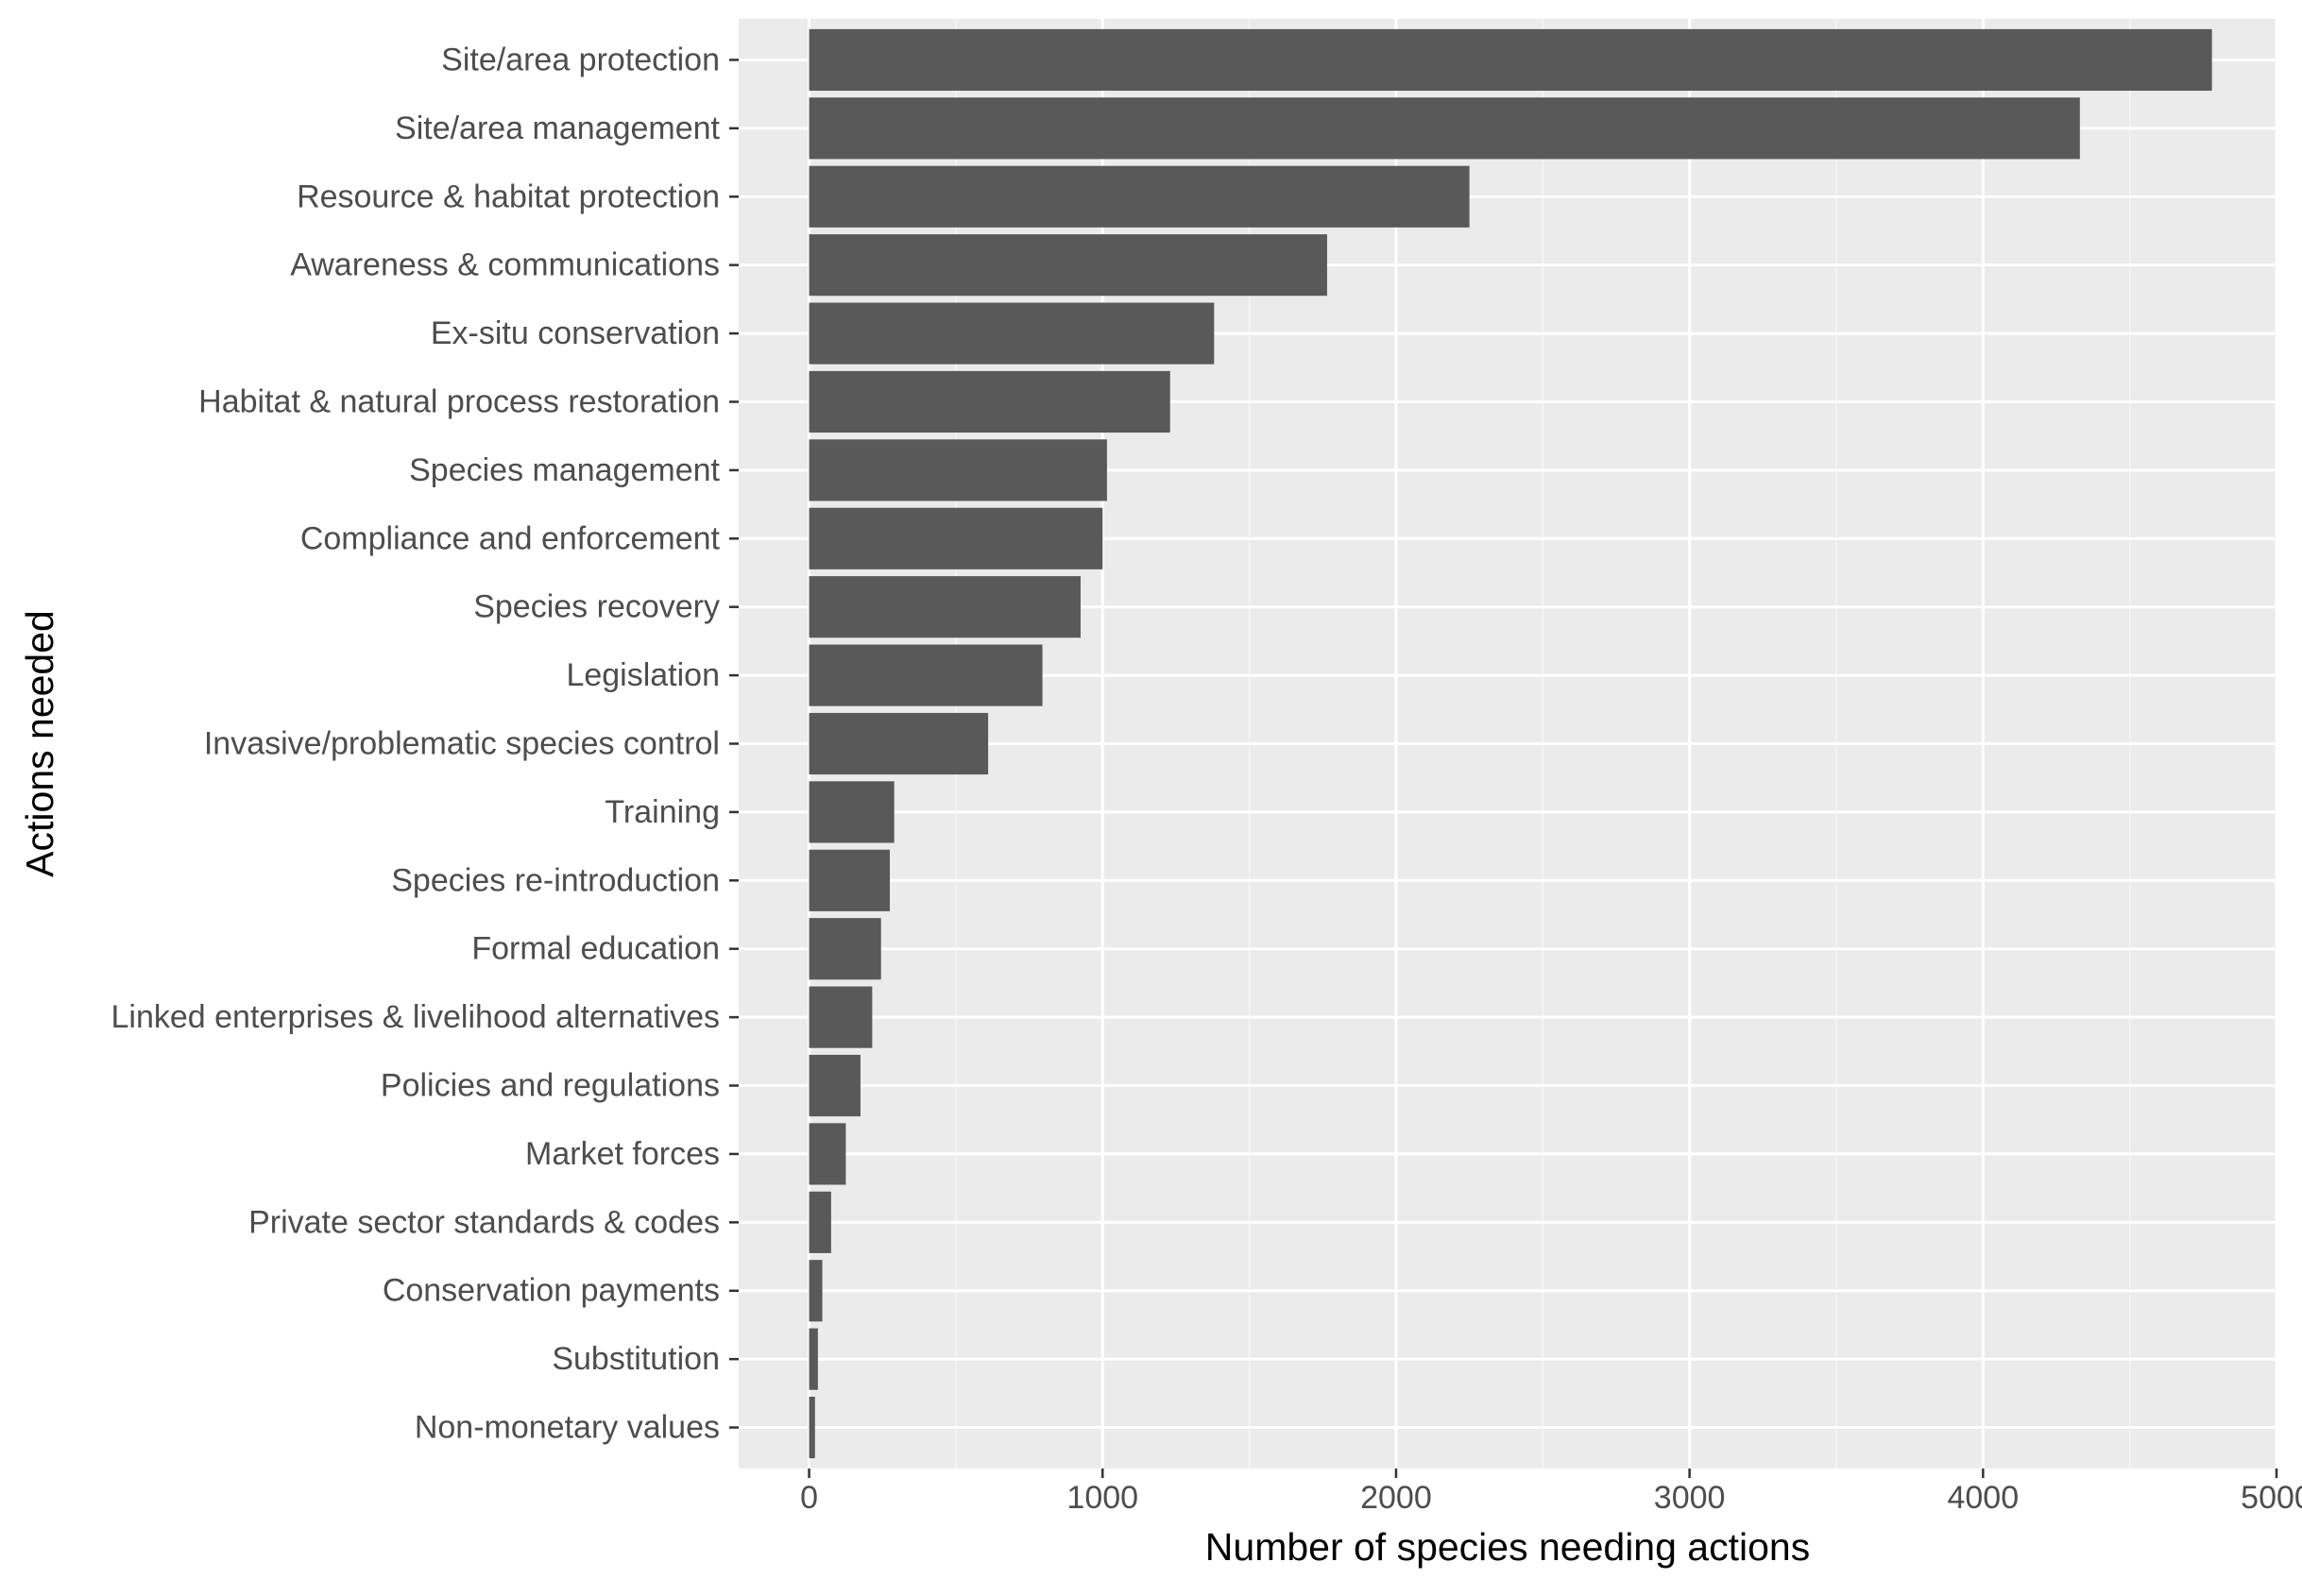 Image resolution: width=2302 pixels, height=1596 pixels. Describe the element at coordinates (510, 538) in the screenshot. I see `y-tick-label: Compliance and enforcement` at that location.